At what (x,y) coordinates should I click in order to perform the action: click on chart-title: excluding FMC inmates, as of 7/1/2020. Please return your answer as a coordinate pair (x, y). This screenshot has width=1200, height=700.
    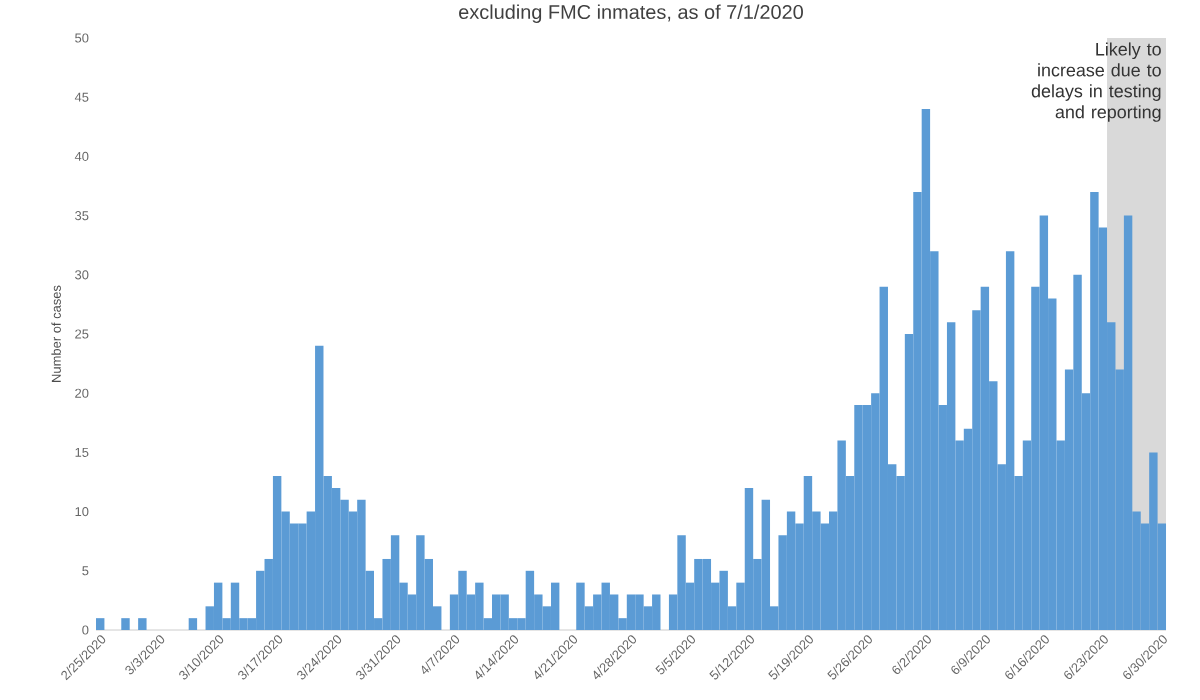
    Looking at the image, I should click on (631, 13).